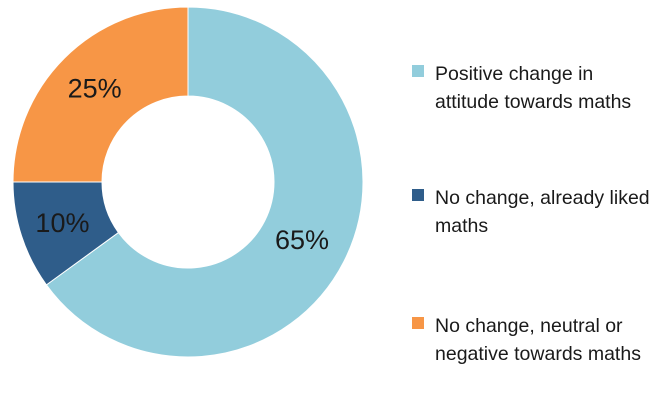  I want to click on legend-label-already-liked: No change, already liked maths, so click(542, 212).